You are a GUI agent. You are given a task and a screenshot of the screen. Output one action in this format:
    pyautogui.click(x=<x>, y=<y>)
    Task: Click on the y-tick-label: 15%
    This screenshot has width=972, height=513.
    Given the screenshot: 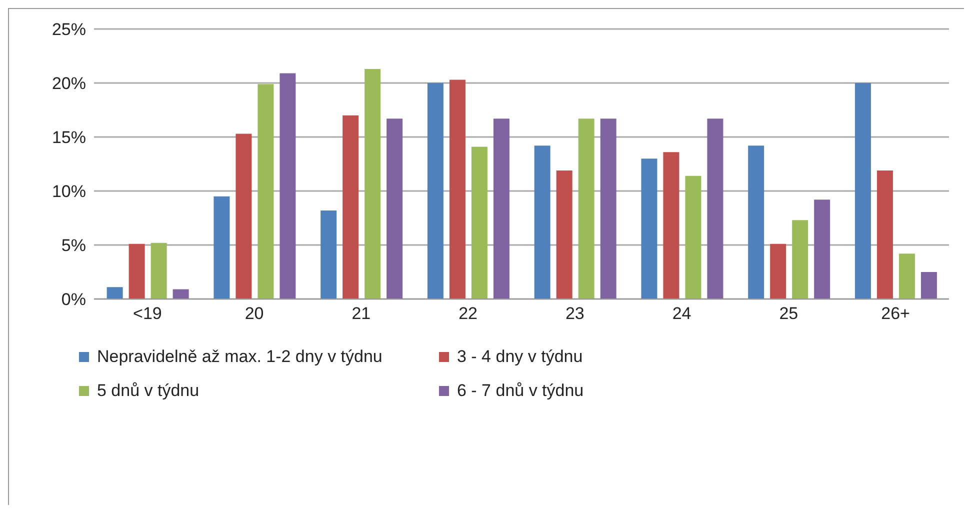 What is the action you would take?
    pyautogui.click(x=69, y=138)
    